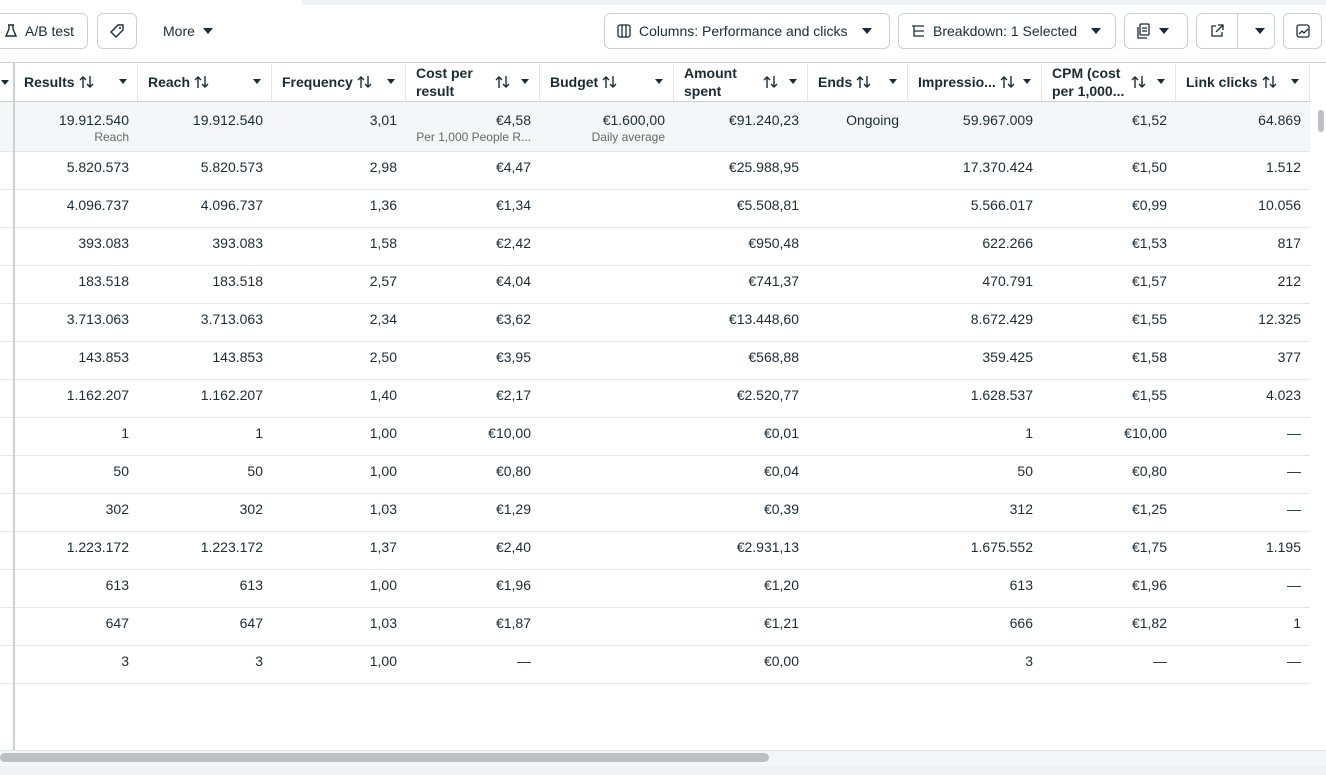  I want to click on table-cell: €1,55, so click(1149, 319).